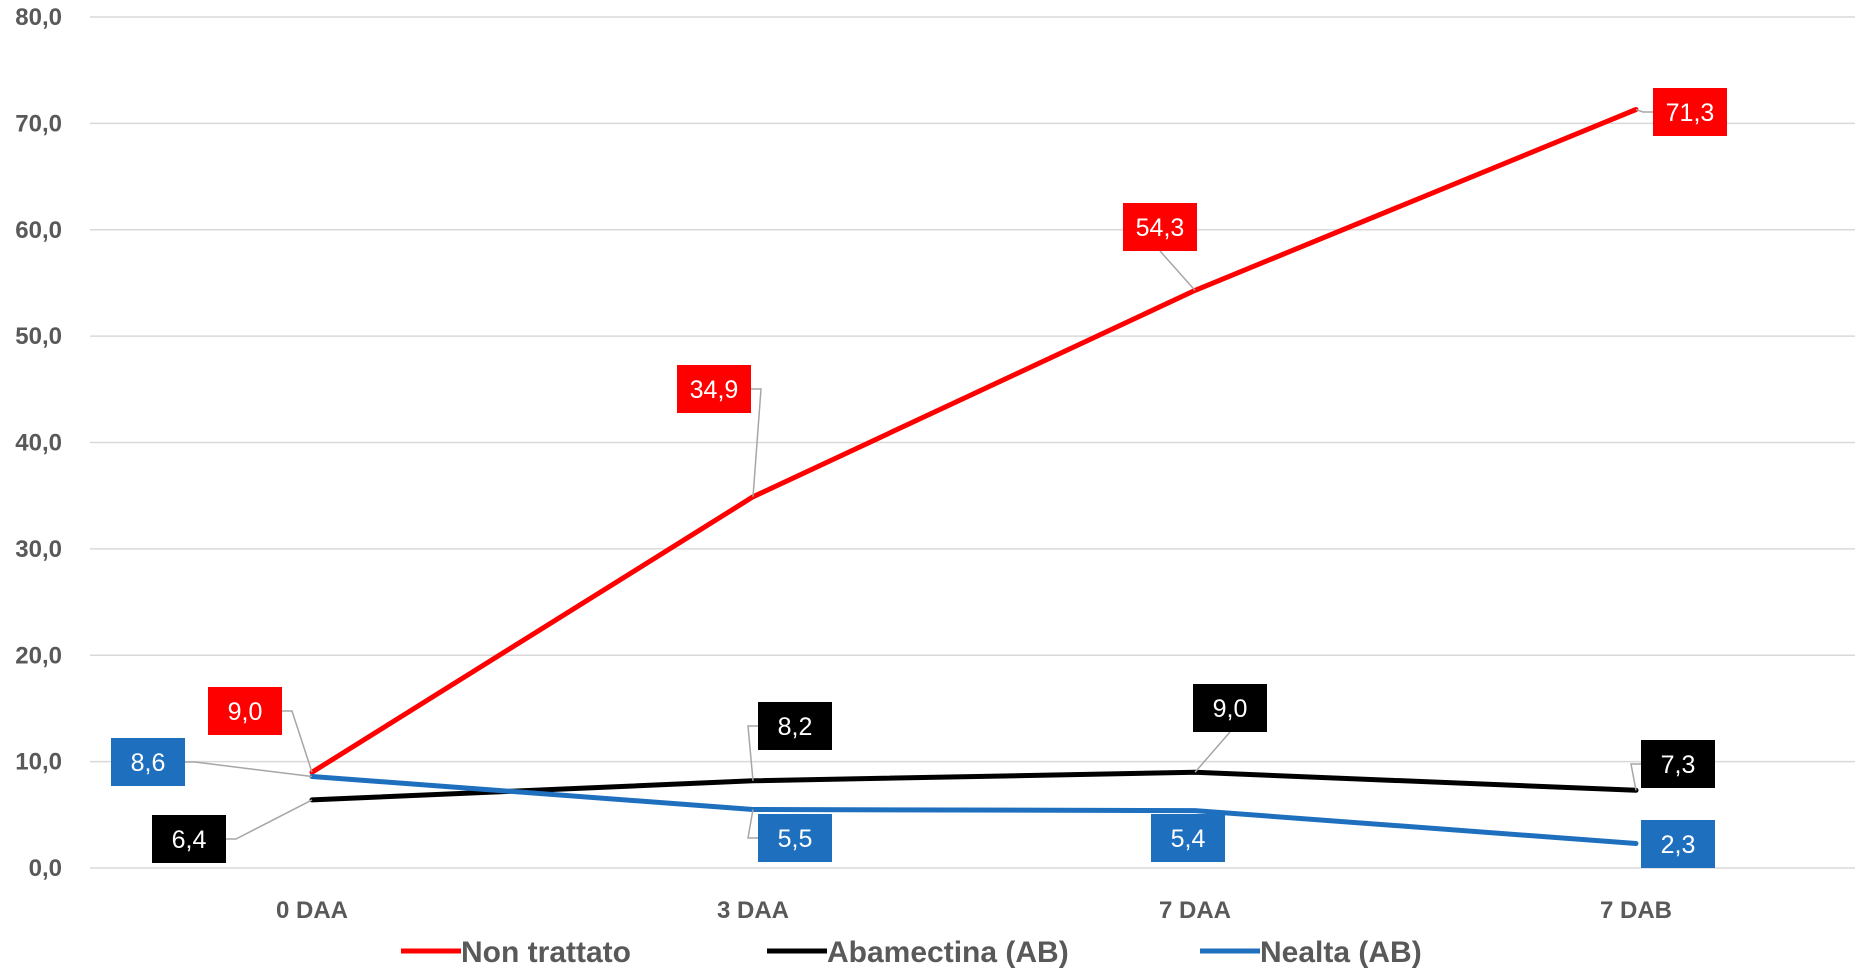 The image size is (1855, 972). Describe the element at coordinates (38, 336) in the screenshot. I see `y-tick-label: 50,0` at that location.